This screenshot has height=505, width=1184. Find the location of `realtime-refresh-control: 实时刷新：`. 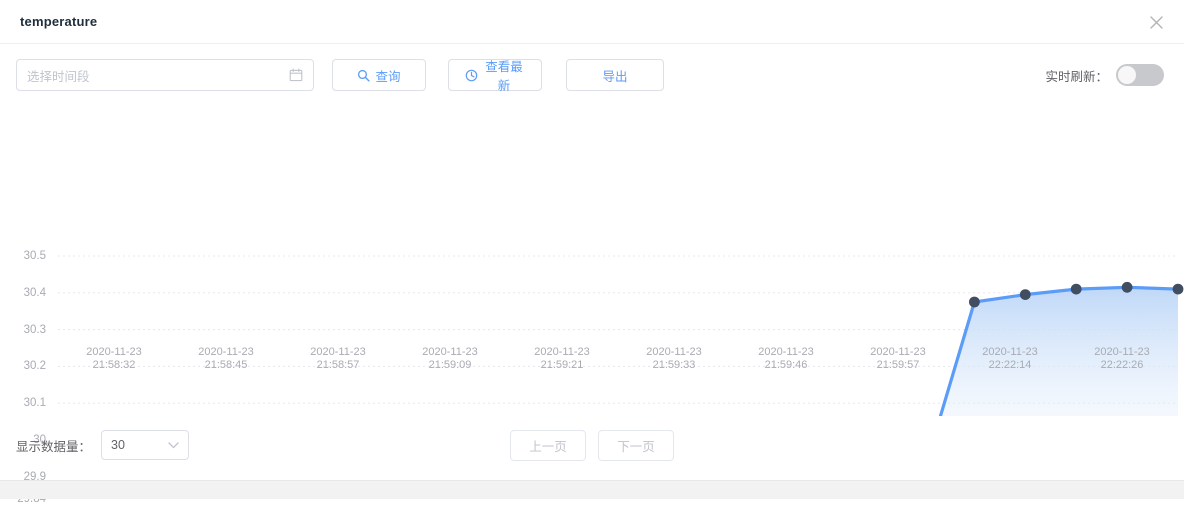

realtime-refresh-control: 实时刷新： is located at coordinates (1104, 75).